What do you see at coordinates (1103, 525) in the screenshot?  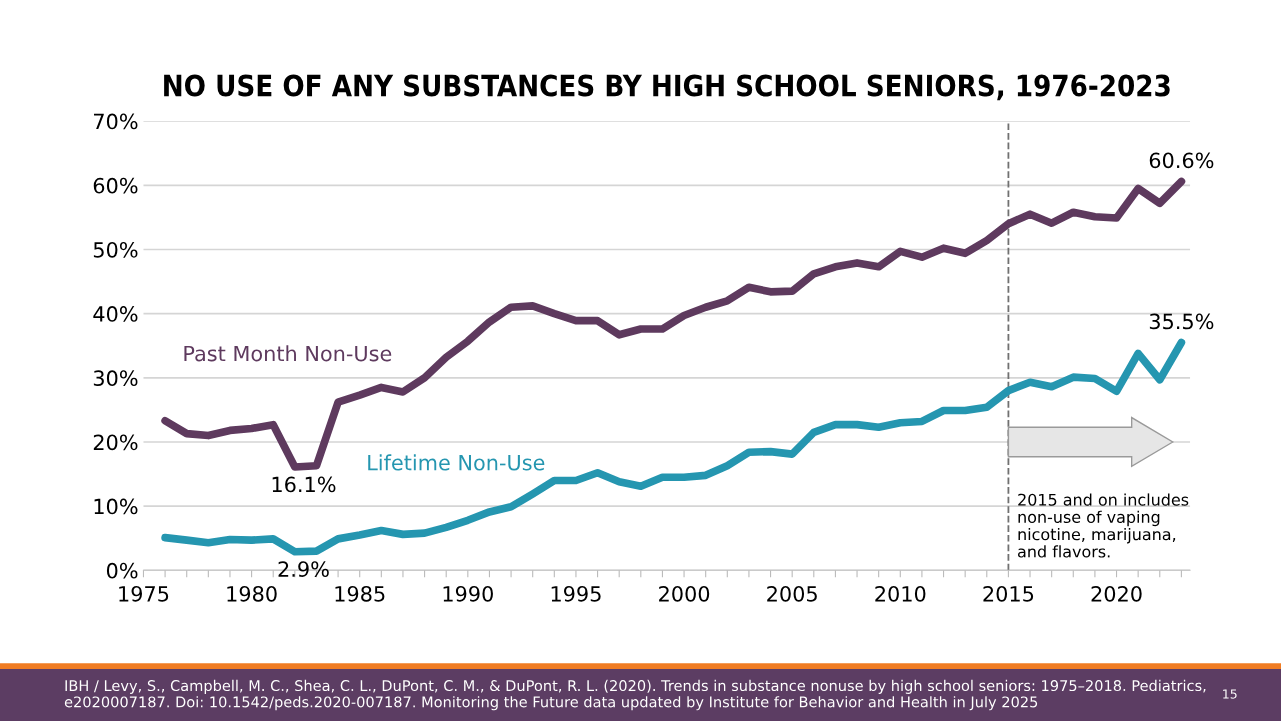 I see `annotation: 2015 and on includes non-use of vaping nicotine, marijuana, and flavors.` at bounding box center [1103, 525].